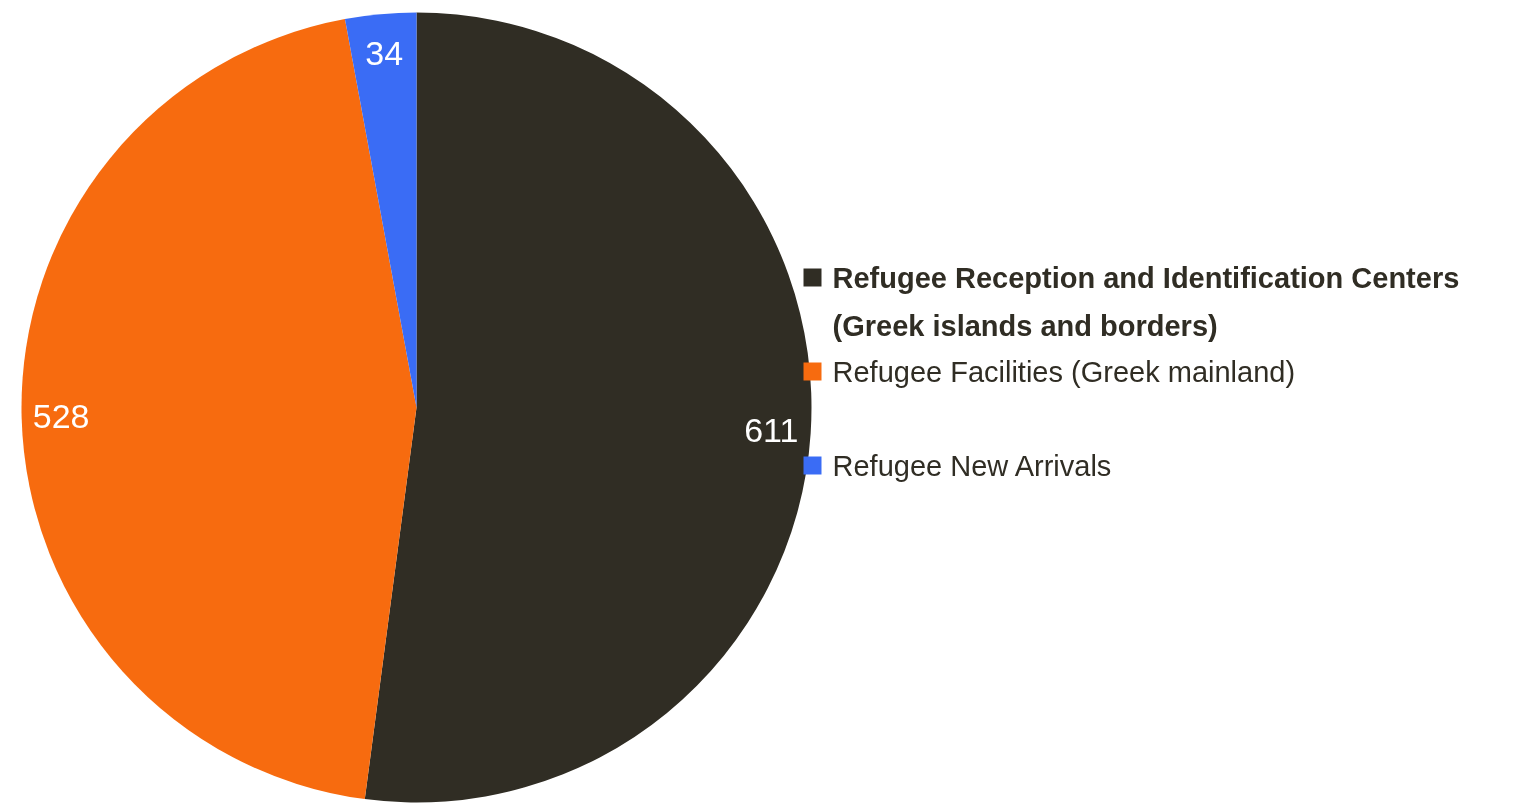 Image resolution: width=1539 pixels, height=806 pixels. I want to click on legend-label: Refugee Reception and Identification Centers (Greek islands and borders), so click(1146, 301).